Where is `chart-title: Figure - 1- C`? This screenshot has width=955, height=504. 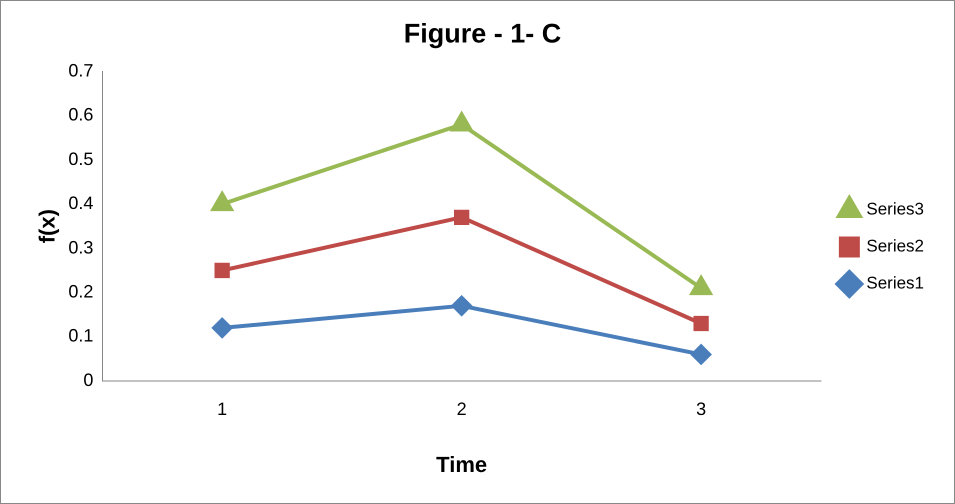
chart-title: Figure - 1- C is located at coordinates (483, 33).